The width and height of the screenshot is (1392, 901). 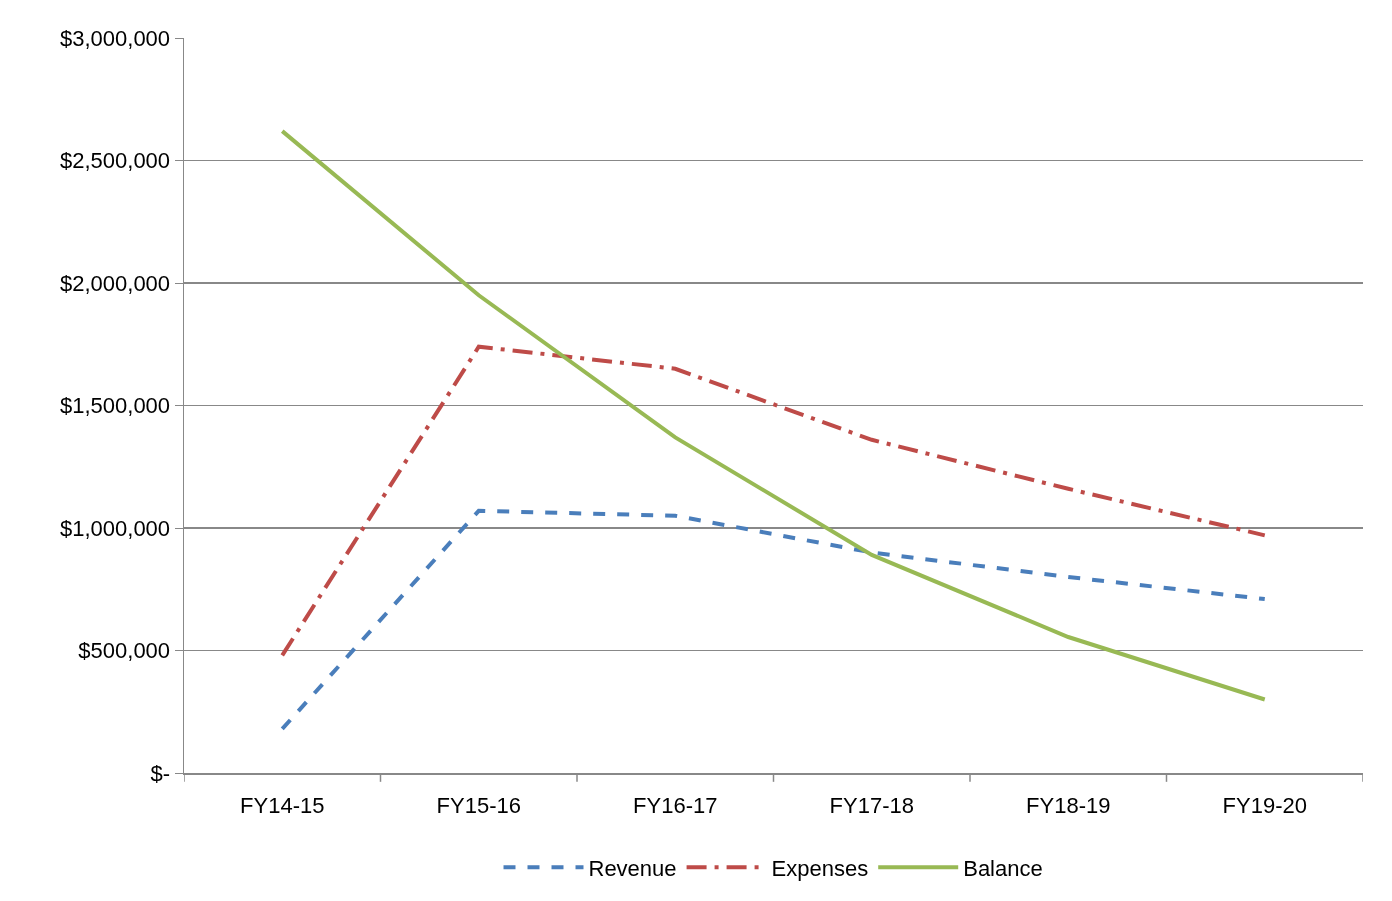 What do you see at coordinates (632, 868) in the screenshot?
I see `legend-label: Revenue` at bounding box center [632, 868].